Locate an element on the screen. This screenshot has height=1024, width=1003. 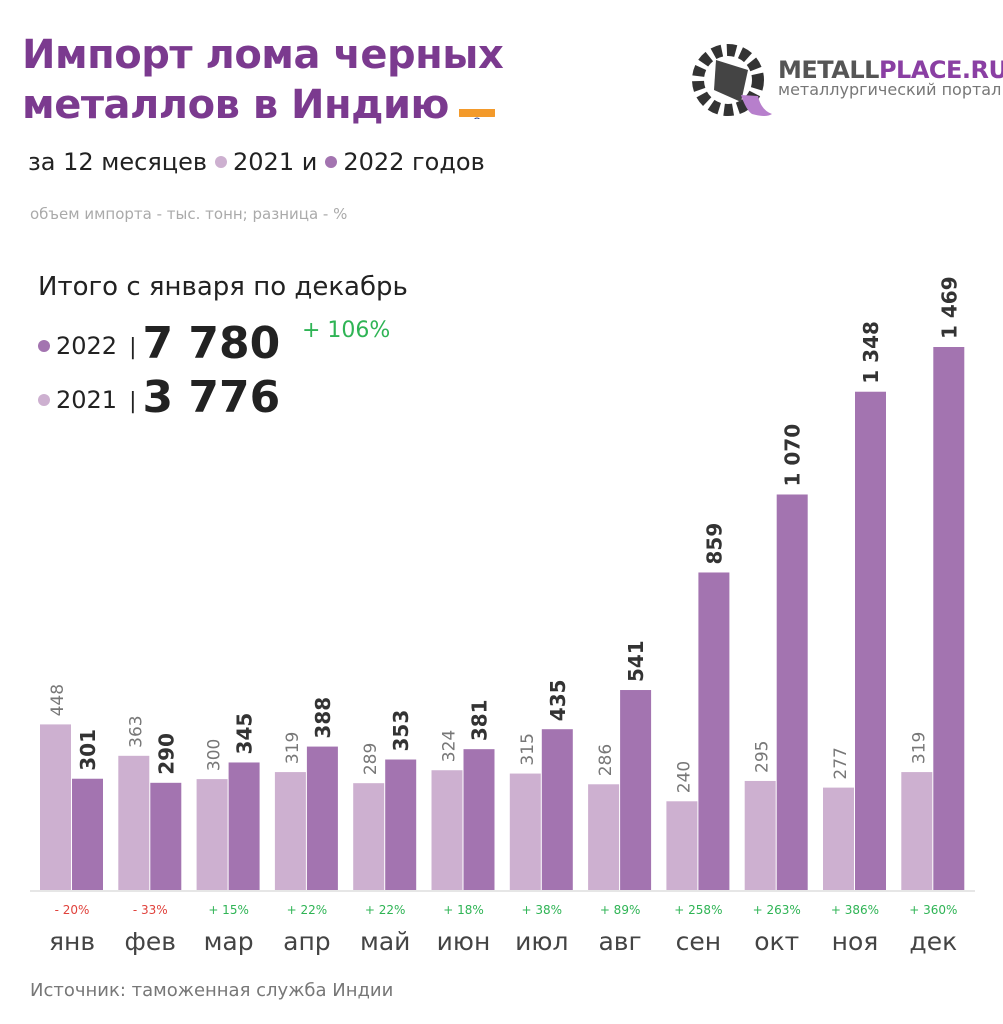
bar-2022-июл is located at coordinates (557, 809).